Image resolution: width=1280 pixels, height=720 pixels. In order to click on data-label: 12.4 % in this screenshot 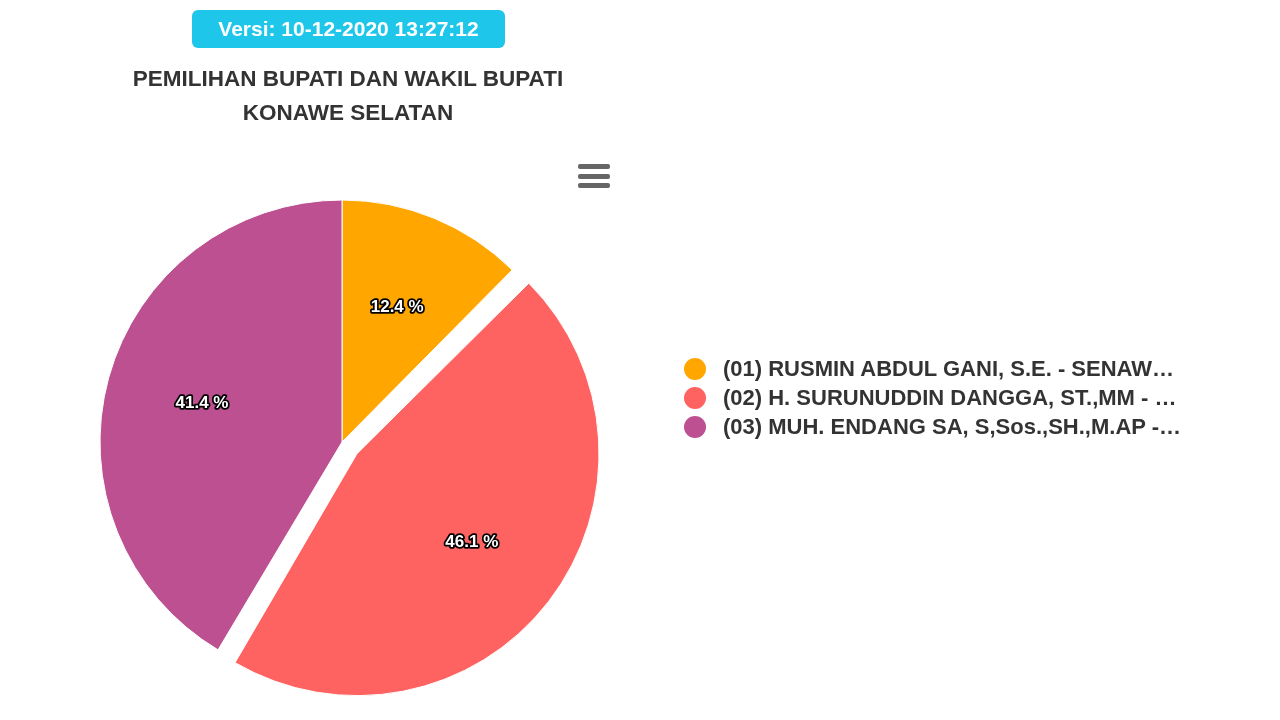, I will do `click(397, 307)`.